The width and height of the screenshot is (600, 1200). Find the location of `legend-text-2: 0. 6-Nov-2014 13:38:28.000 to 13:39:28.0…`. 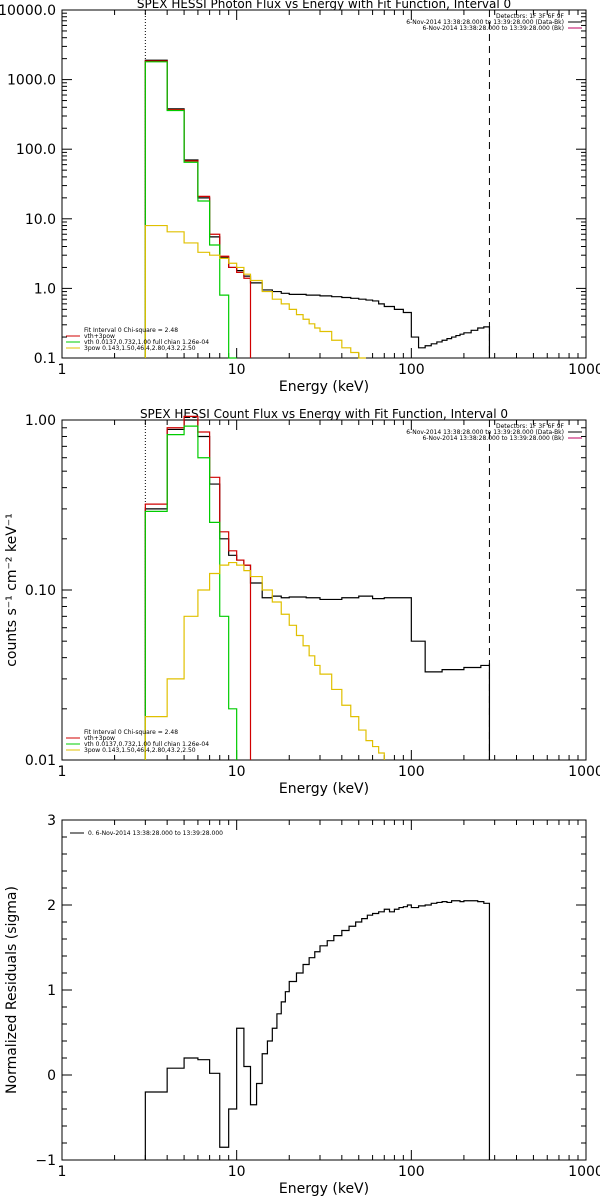

legend-text-2: 0. 6-Nov-2014 13:38:28.000 to 13:39:28.0… is located at coordinates (155, 833).